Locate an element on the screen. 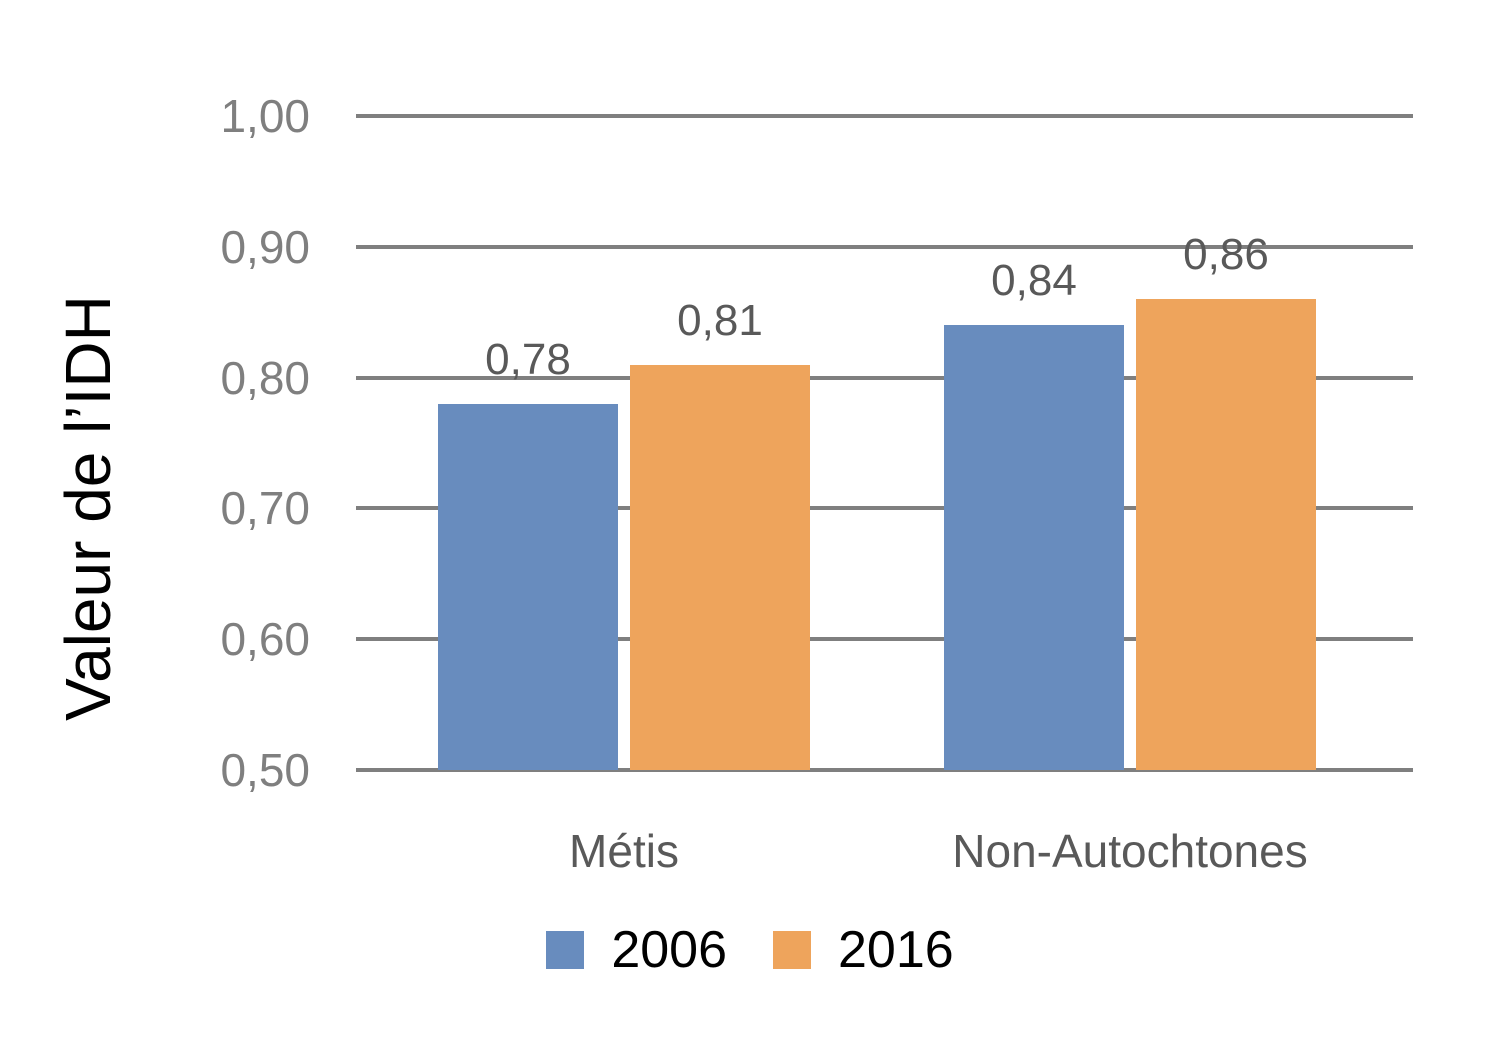  y-tick-label: 1,00 is located at coordinates (265, 116).